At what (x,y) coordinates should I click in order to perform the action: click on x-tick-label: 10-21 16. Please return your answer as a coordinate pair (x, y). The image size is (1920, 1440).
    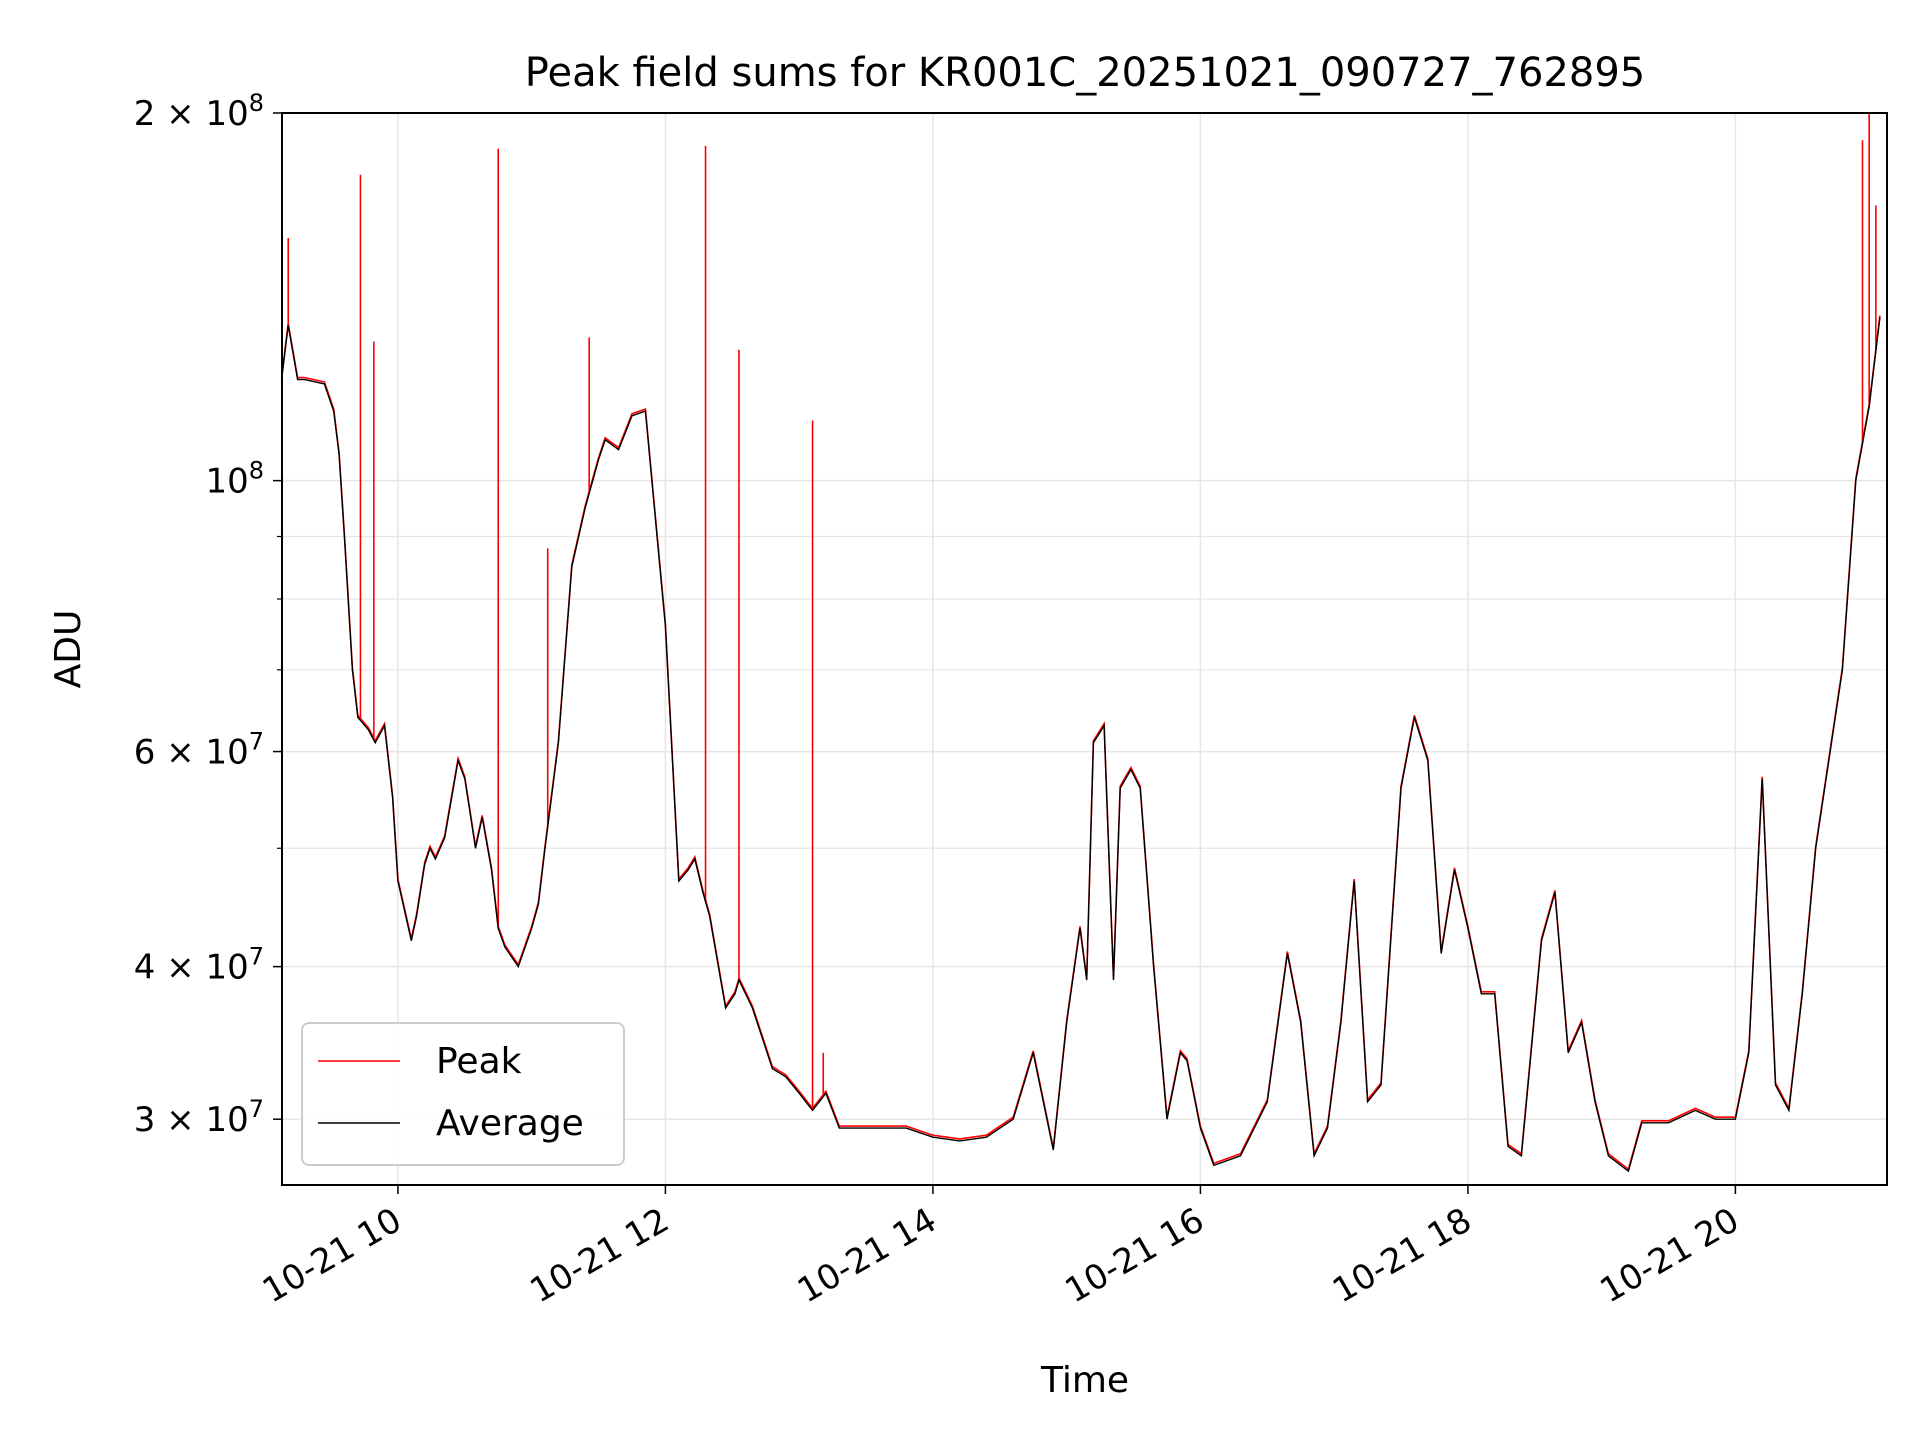
    Looking at the image, I should click on (1135, 1255).